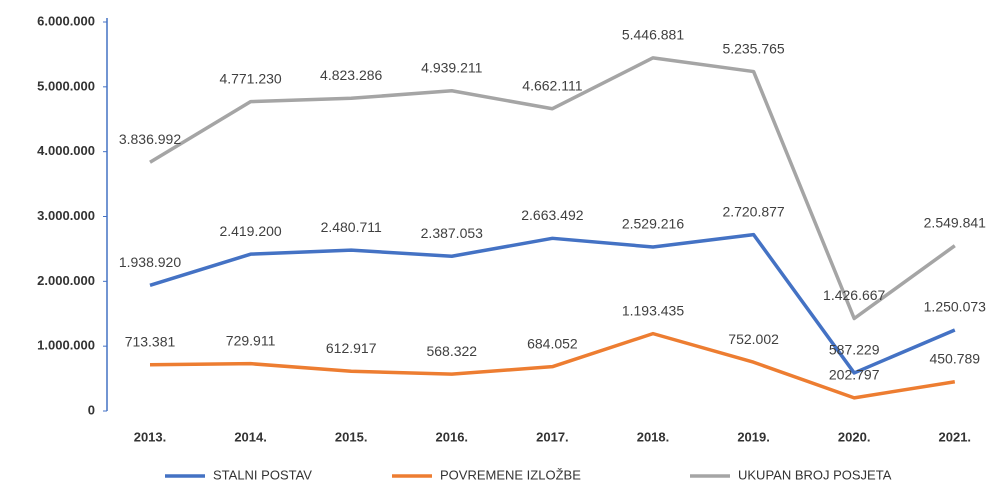  What do you see at coordinates (955, 307) in the screenshot?
I see `data-label: 1.250.073` at bounding box center [955, 307].